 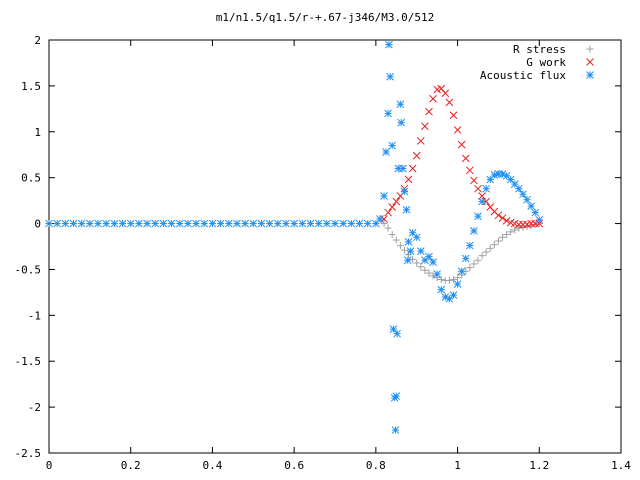 What do you see at coordinates (546, 62) in the screenshot?
I see `legend-label: G work` at bounding box center [546, 62].